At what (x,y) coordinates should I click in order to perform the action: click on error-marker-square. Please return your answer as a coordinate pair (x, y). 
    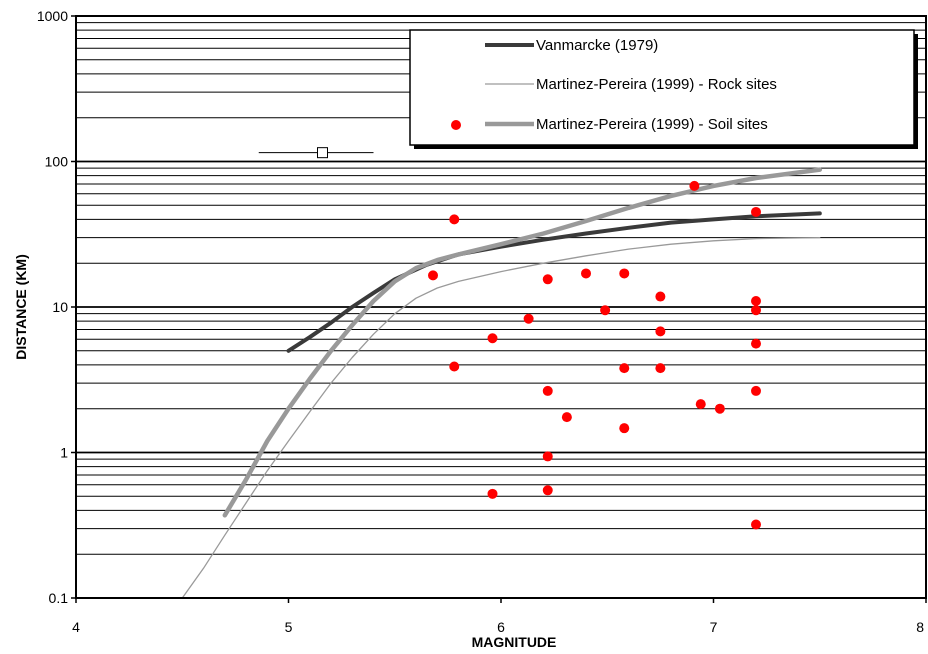
    Looking at the image, I should click on (322, 153).